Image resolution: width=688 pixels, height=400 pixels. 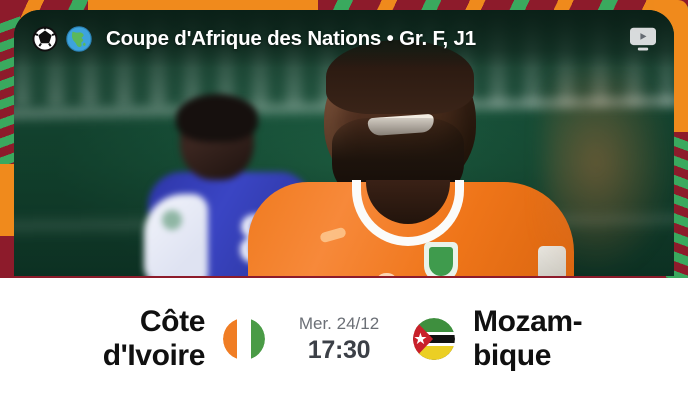 What do you see at coordinates (217, 118) in the screenshot?
I see `background-player-hair` at bounding box center [217, 118].